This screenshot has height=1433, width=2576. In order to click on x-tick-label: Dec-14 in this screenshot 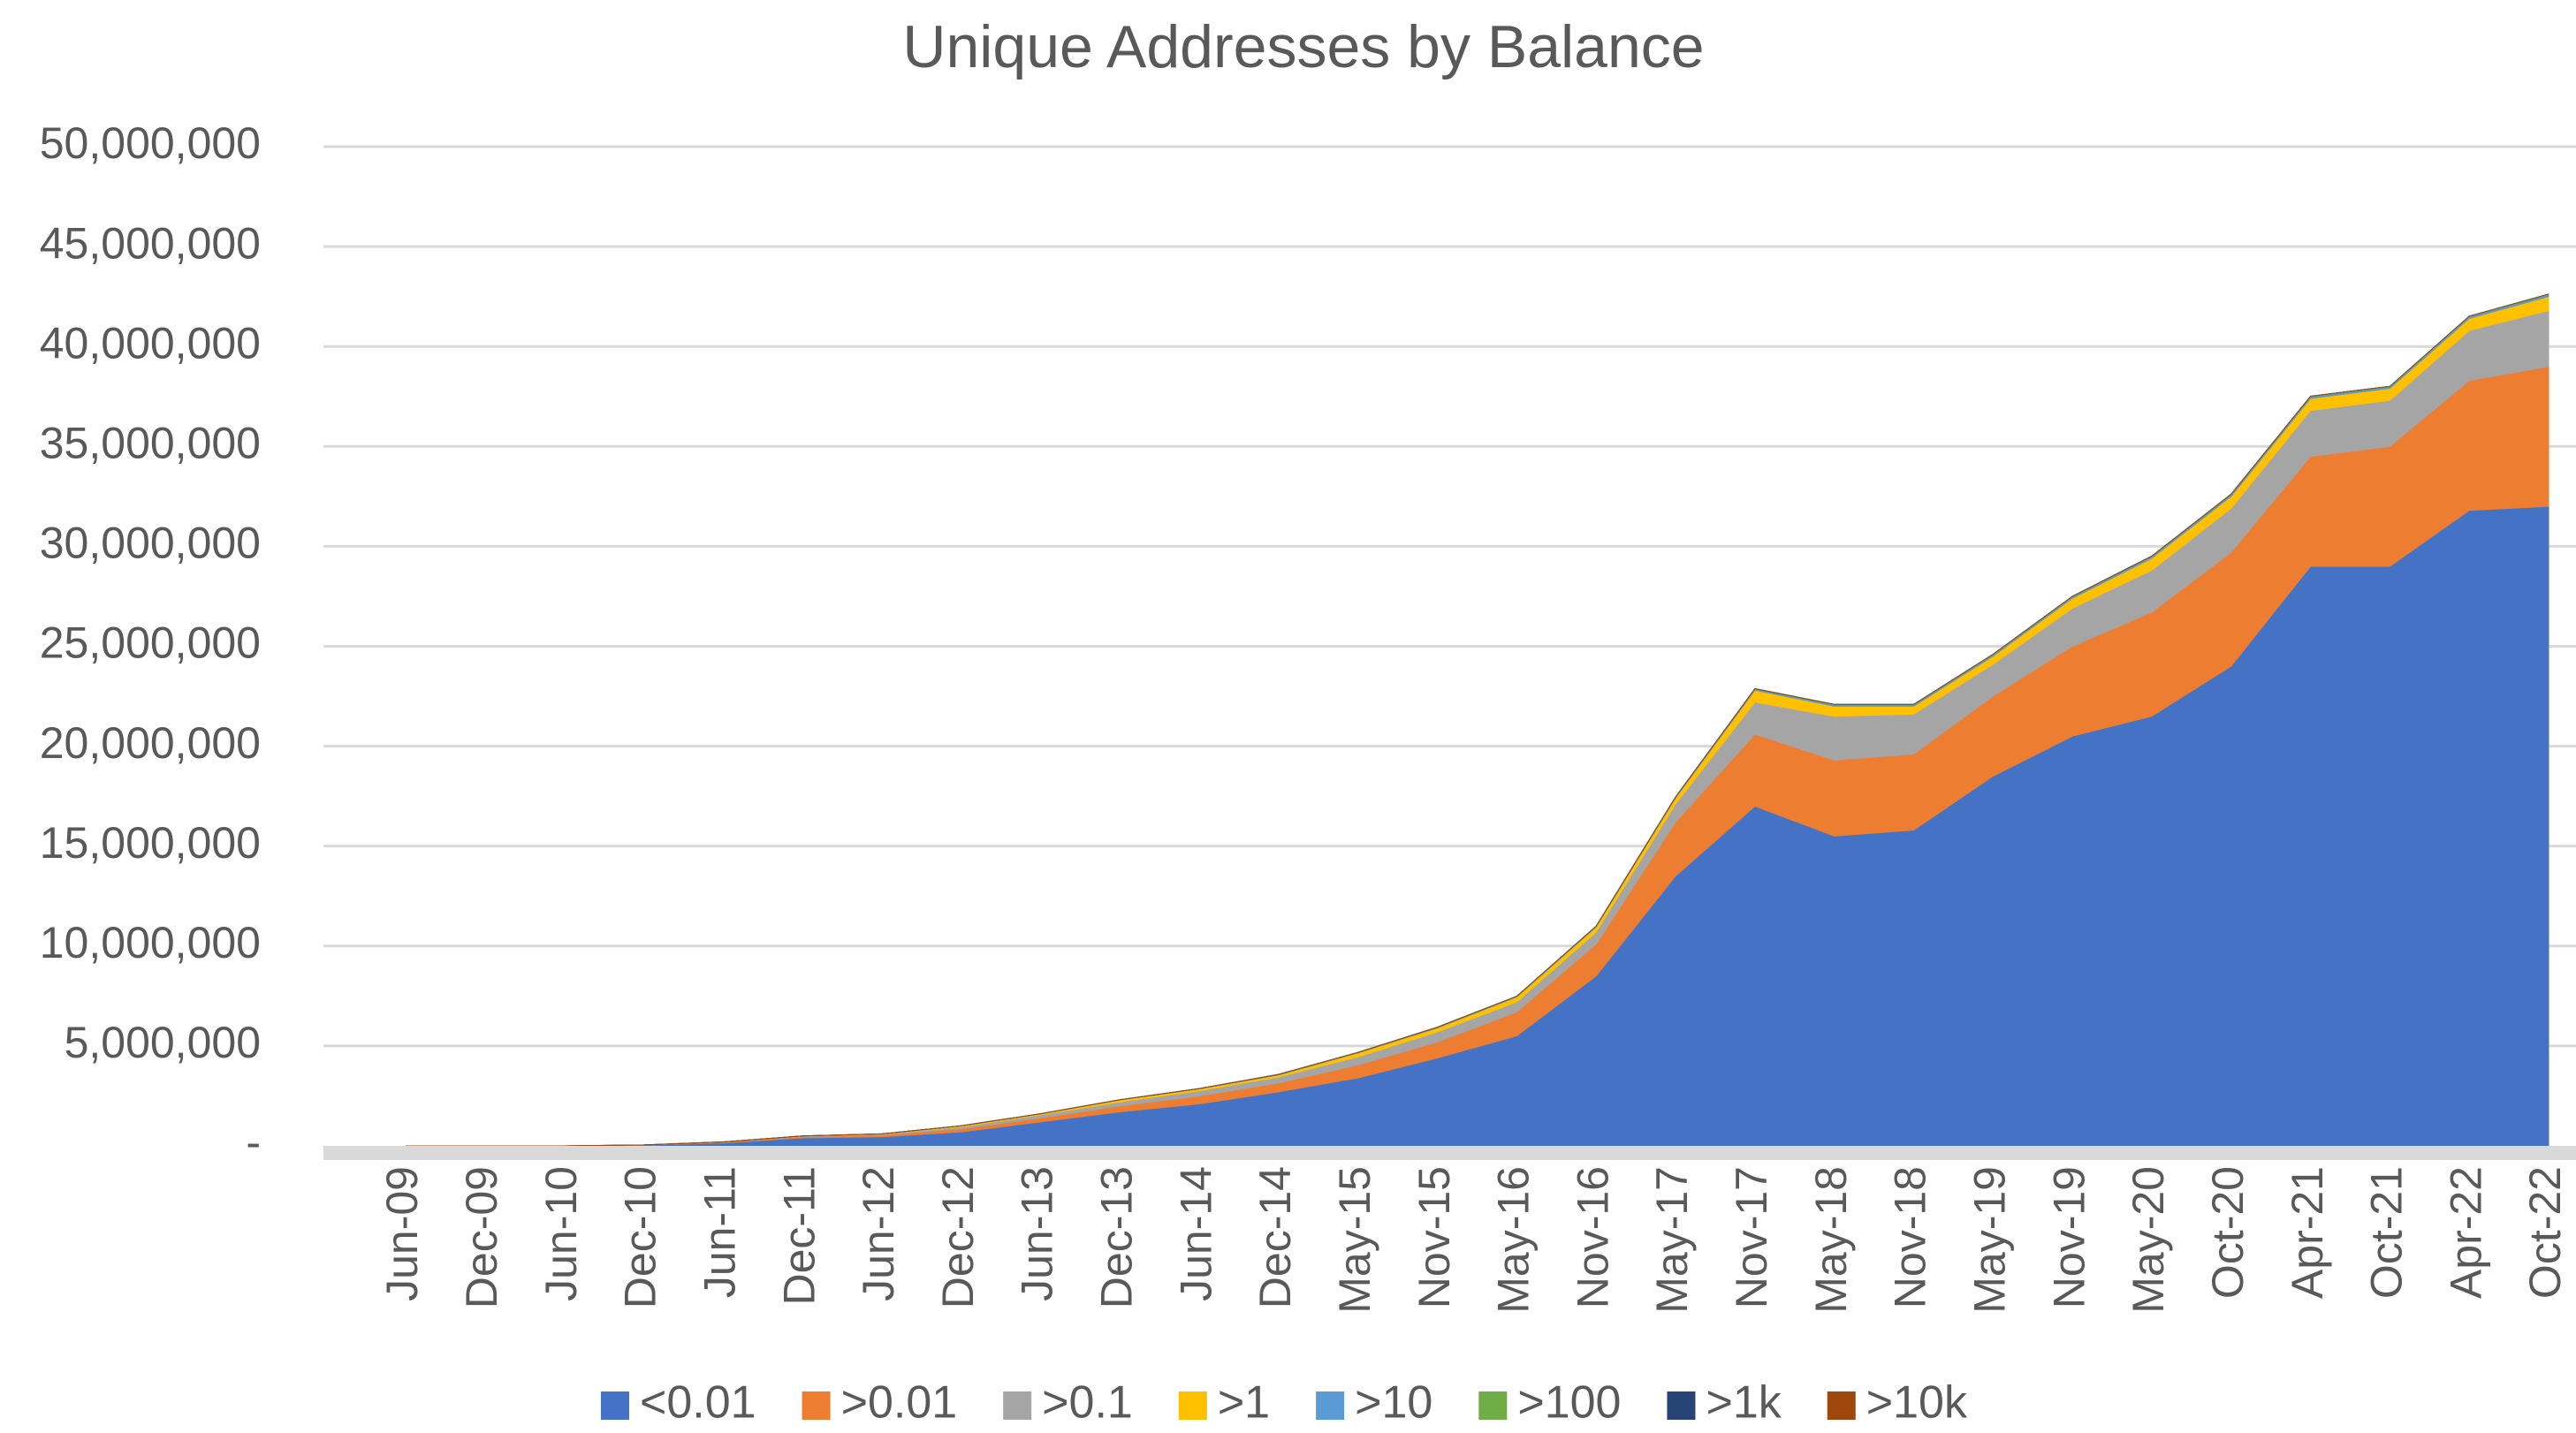, I will do `click(1275, 1237)`.